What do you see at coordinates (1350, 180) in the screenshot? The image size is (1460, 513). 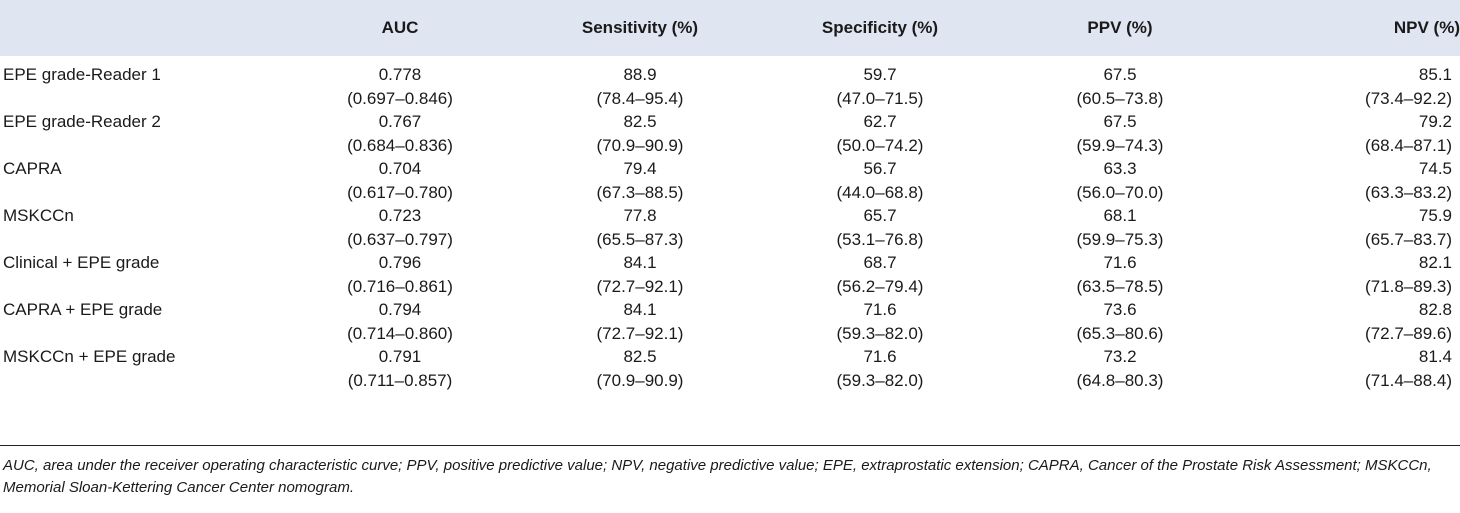 I see `cell-npv: 74.5 (63.3–83.2)` at bounding box center [1350, 180].